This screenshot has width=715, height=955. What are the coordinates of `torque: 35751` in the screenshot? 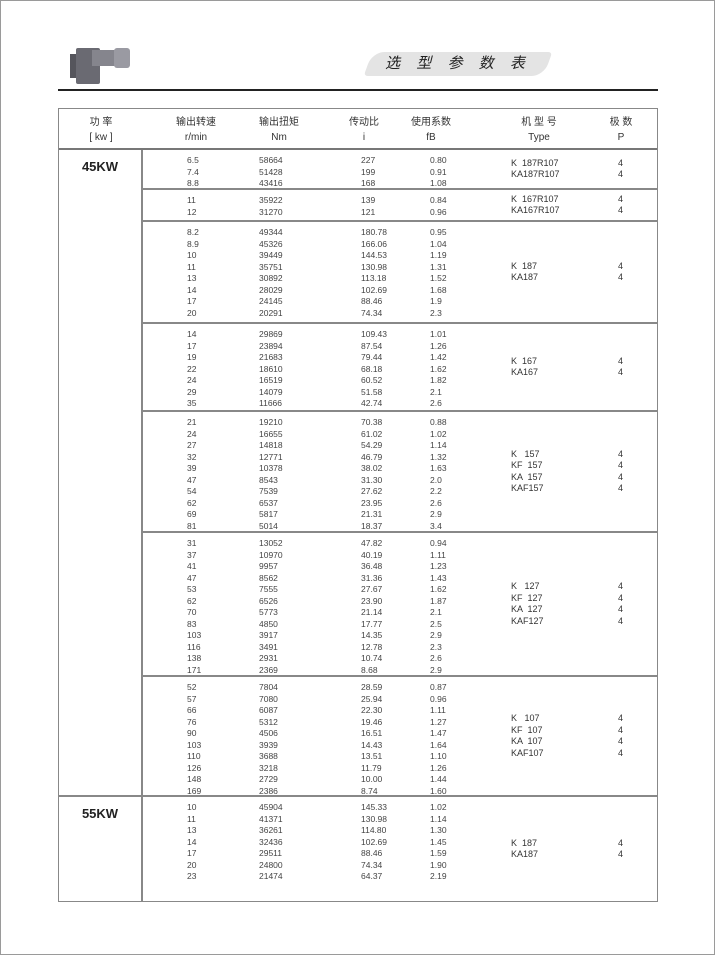 It's located at (271, 266).